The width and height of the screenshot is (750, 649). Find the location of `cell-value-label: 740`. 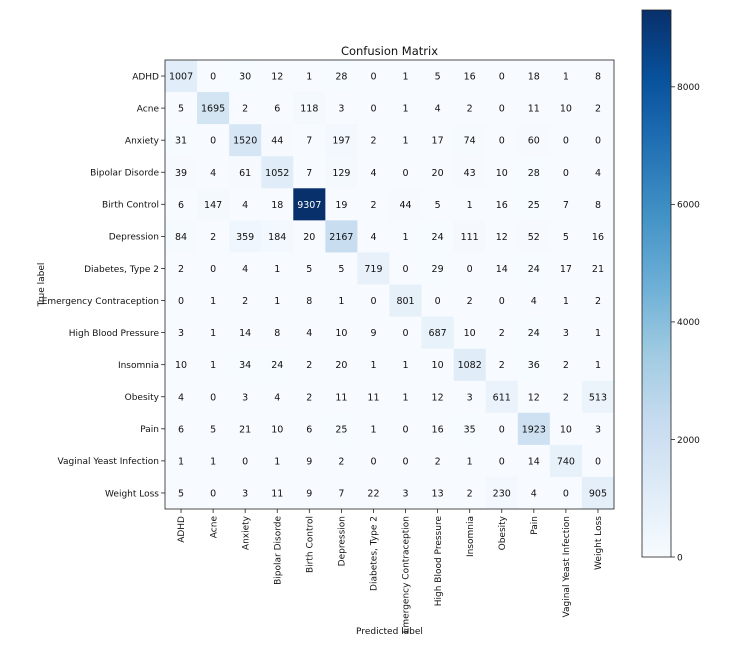

cell-value-label: 740 is located at coordinates (566, 461).